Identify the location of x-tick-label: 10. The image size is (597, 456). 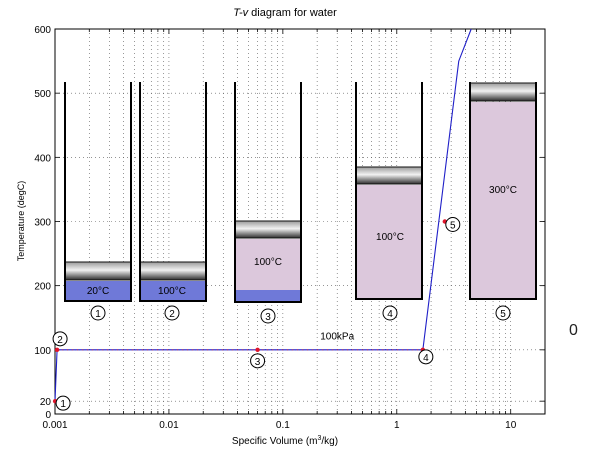
(511, 425).